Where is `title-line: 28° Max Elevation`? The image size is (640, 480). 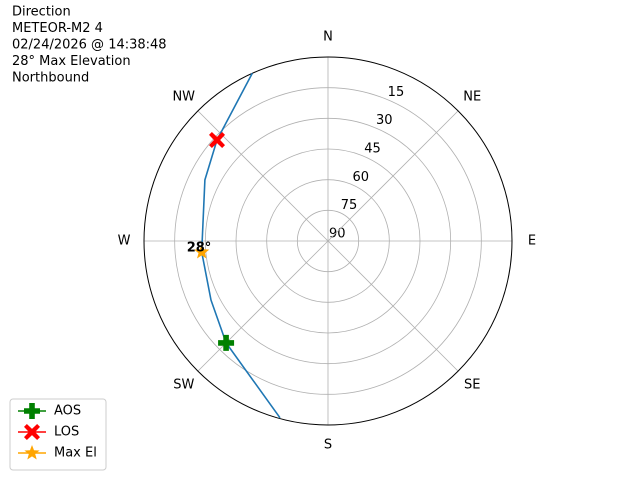
title-line: 28° Max Elevation is located at coordinates (71, 61).